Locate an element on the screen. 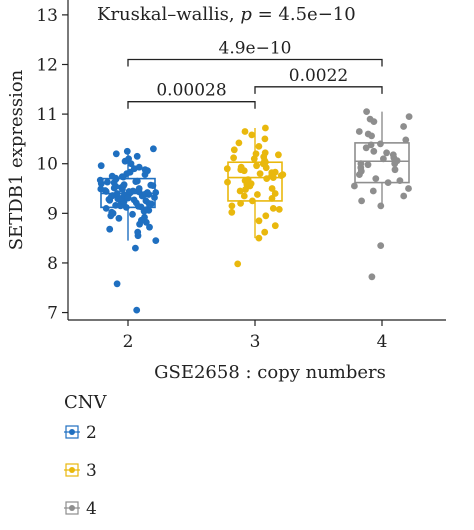 Image resolution: width=474 pixels, height=530 pixels. y-tick-label: 7 is located at coordinates (52, 314).